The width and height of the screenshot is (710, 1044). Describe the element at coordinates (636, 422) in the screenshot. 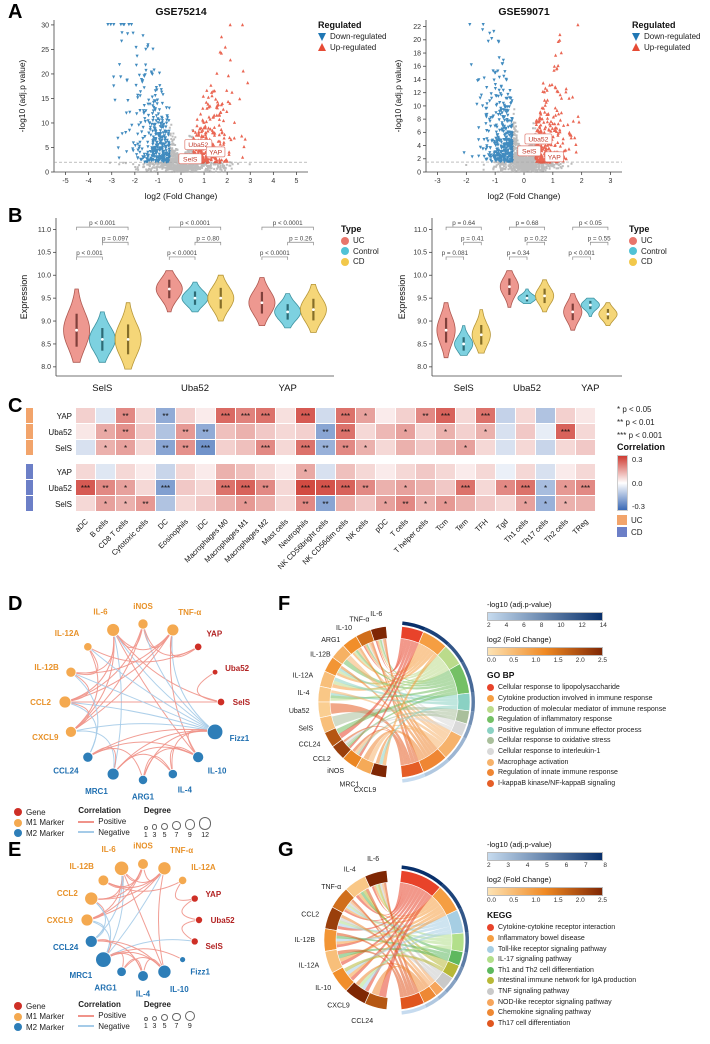

I see `significance-legend-line: ** p < 0.01` at that location.